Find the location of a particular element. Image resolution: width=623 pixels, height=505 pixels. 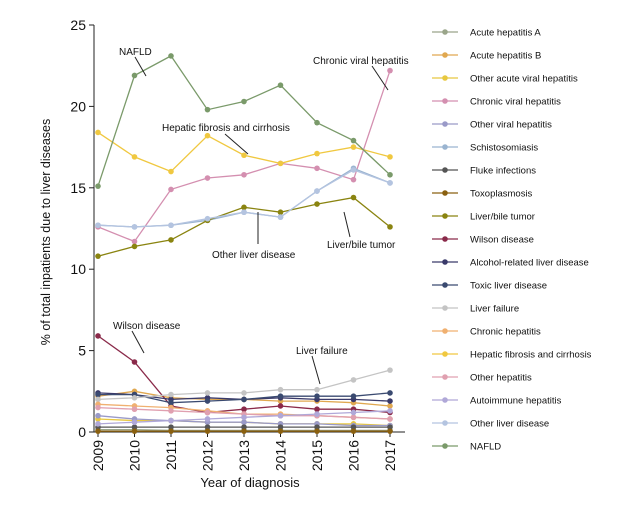

y-tick-label: 25 is located at coordinates (78, 25).